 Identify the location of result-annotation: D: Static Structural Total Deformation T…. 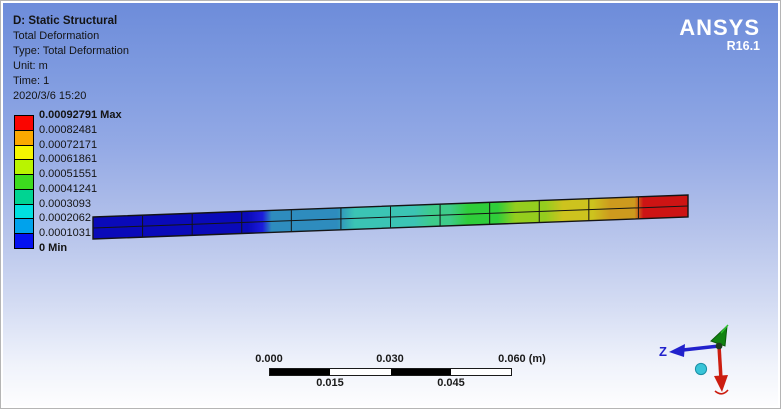
(71, 59).